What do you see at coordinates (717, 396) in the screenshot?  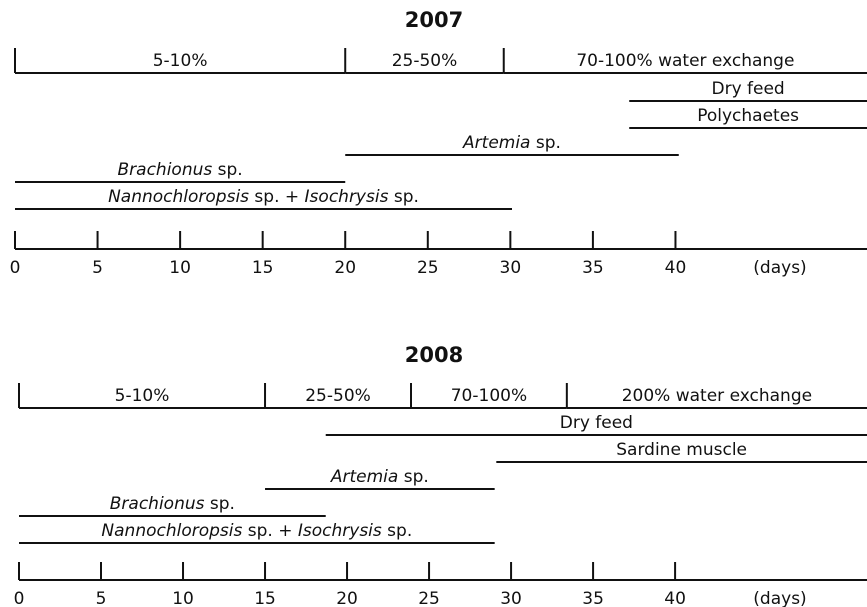 I see `phase-label: 200% water exchange` at bounding box center [717, 396].